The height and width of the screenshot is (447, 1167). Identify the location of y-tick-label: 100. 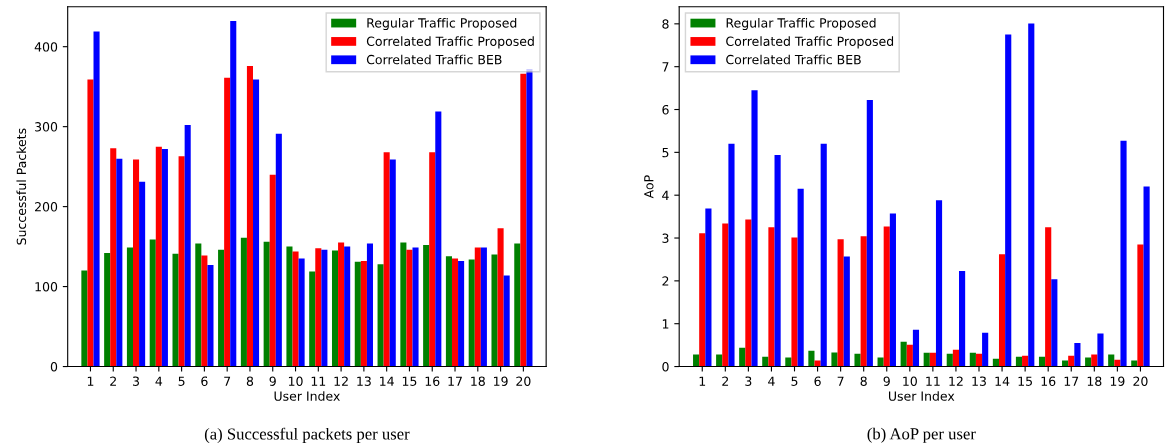
(46, 287).